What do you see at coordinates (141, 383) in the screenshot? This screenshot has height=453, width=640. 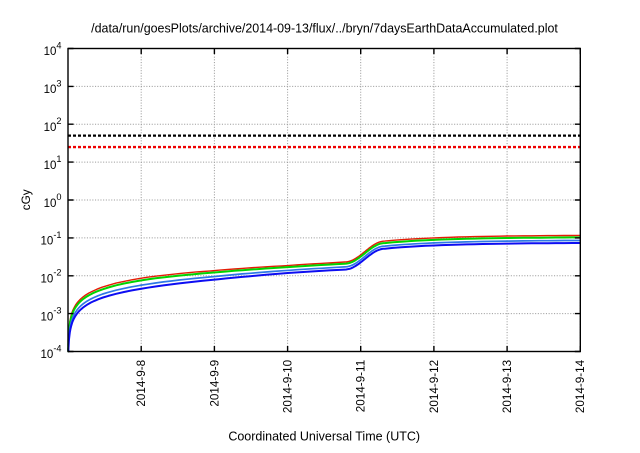 I see `svg-text: 2014-9-8` at bounding box center [141, 383].